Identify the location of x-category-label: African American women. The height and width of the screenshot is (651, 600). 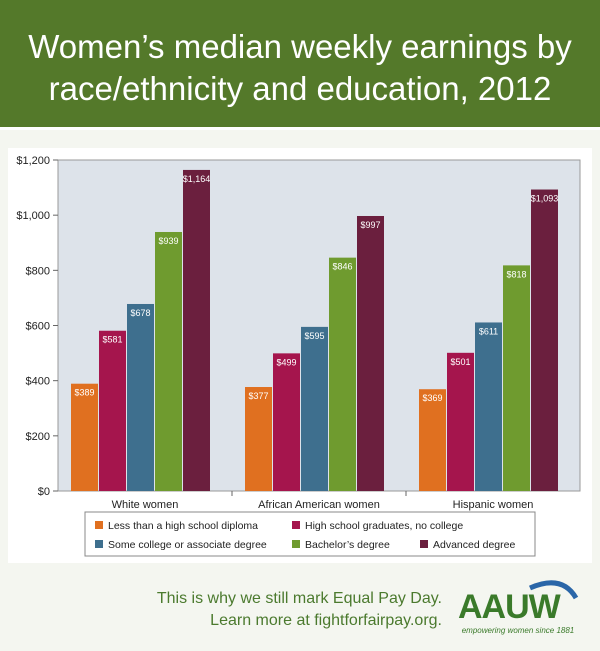
(319, 505).